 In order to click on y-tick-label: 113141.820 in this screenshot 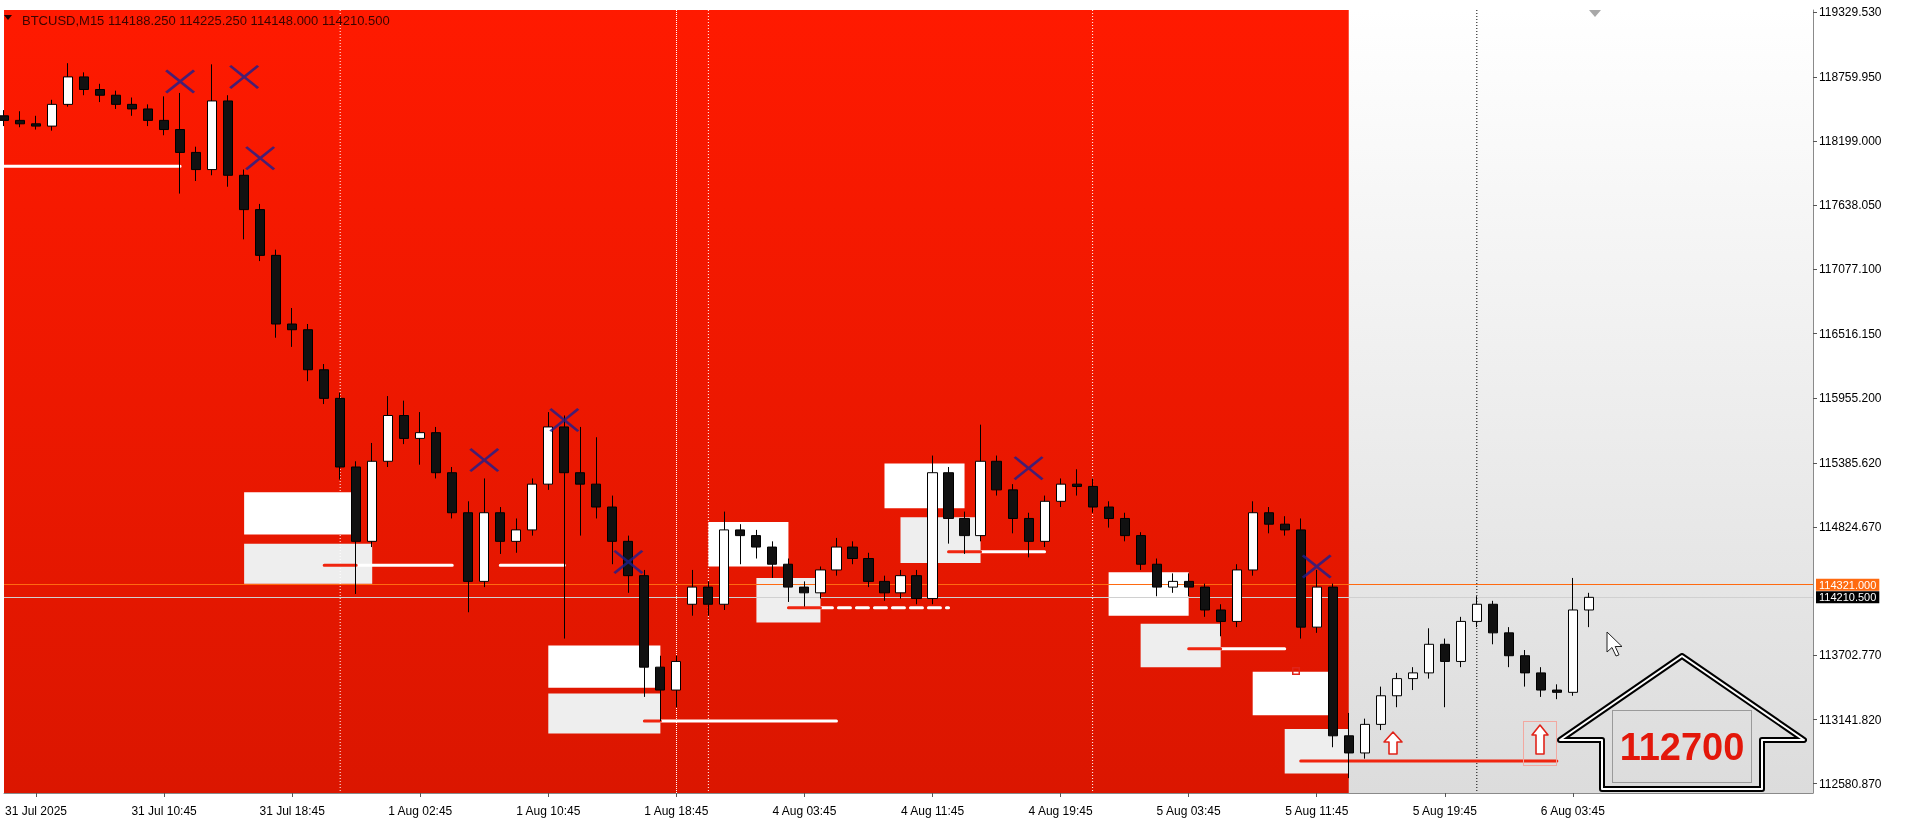, I will do `click(1850, 719)`.